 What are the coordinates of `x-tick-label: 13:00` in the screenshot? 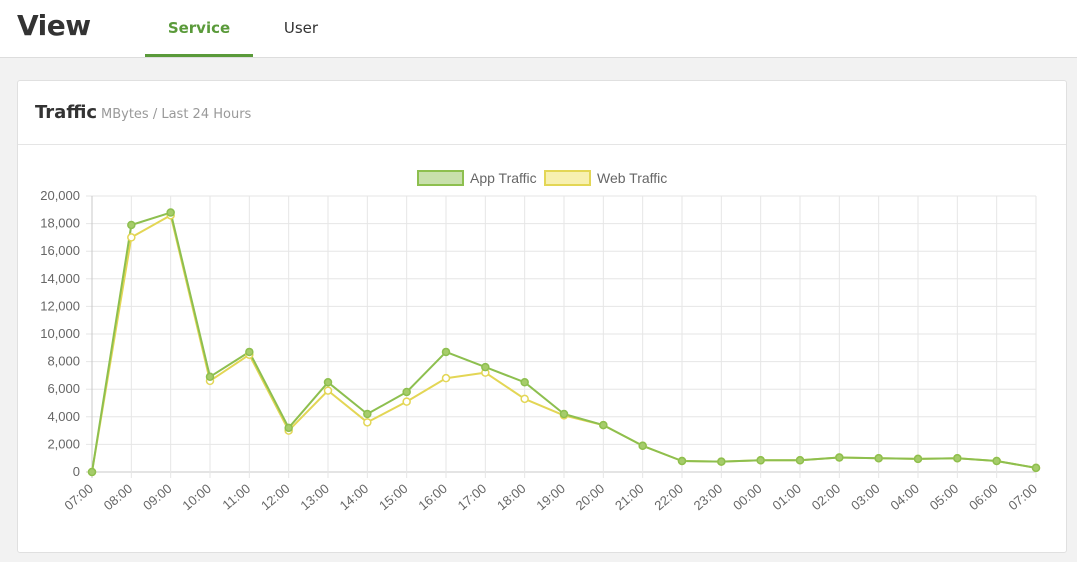 It's located at (314, 497).